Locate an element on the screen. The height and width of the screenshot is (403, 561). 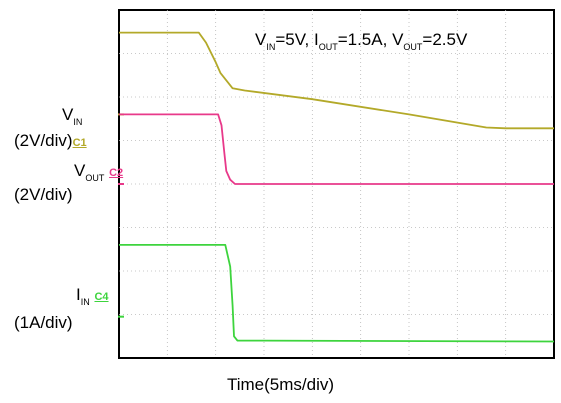
annot-vin-symbol: V is located at coordinates (261, 39).